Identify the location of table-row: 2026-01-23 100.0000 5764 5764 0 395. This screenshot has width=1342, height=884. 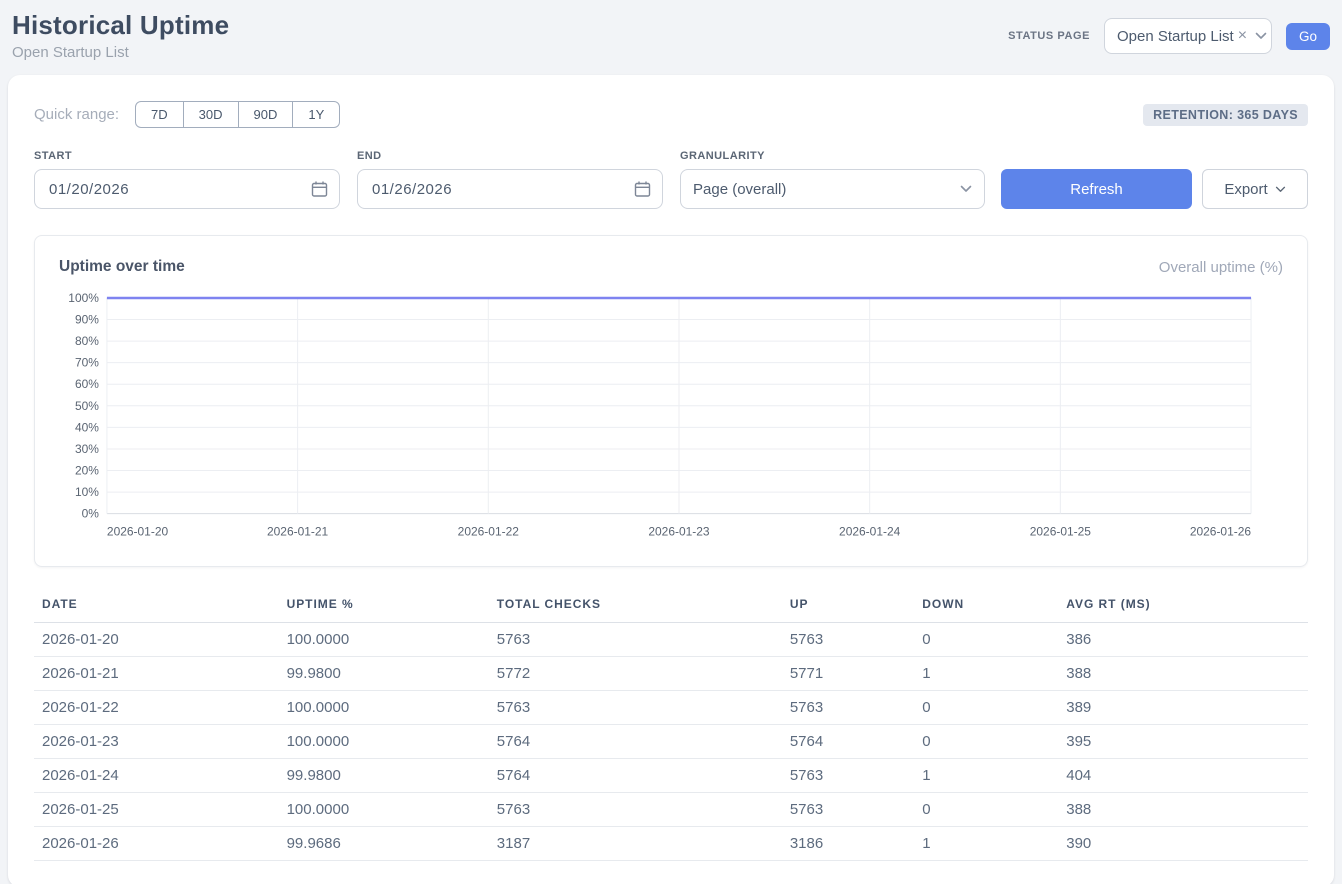
(671, 741).